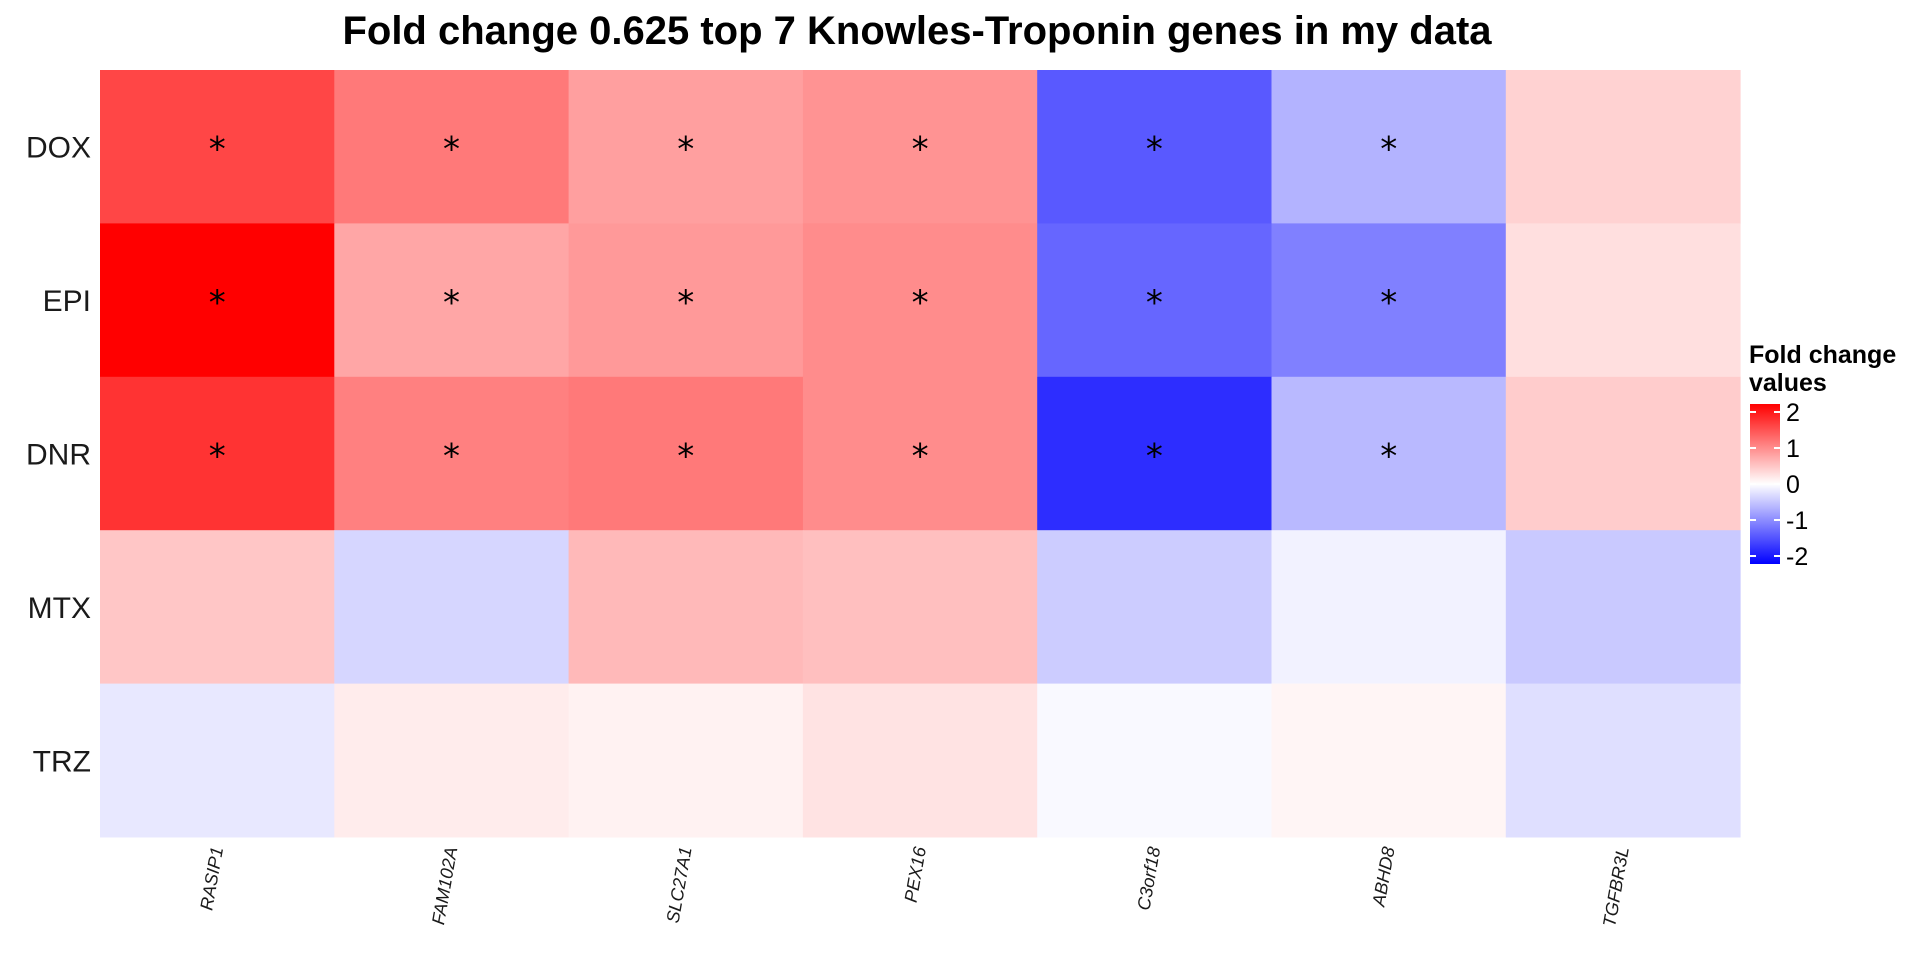 The width and height of the screenshot is (1920, 960). Describe the element at coordinates (1793, 449) in the screenshot. I see `legend-tick-label: 1` at that location.